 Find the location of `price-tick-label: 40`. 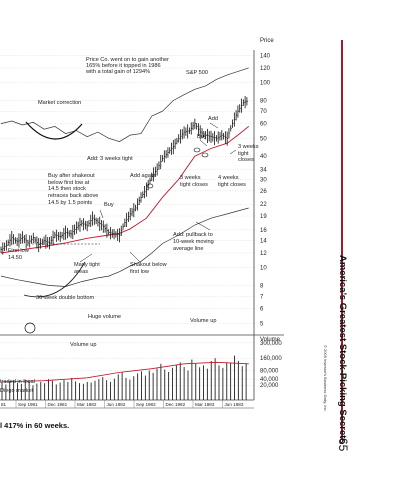

price-tick-label: 40 is located at coordinates (263, 157).